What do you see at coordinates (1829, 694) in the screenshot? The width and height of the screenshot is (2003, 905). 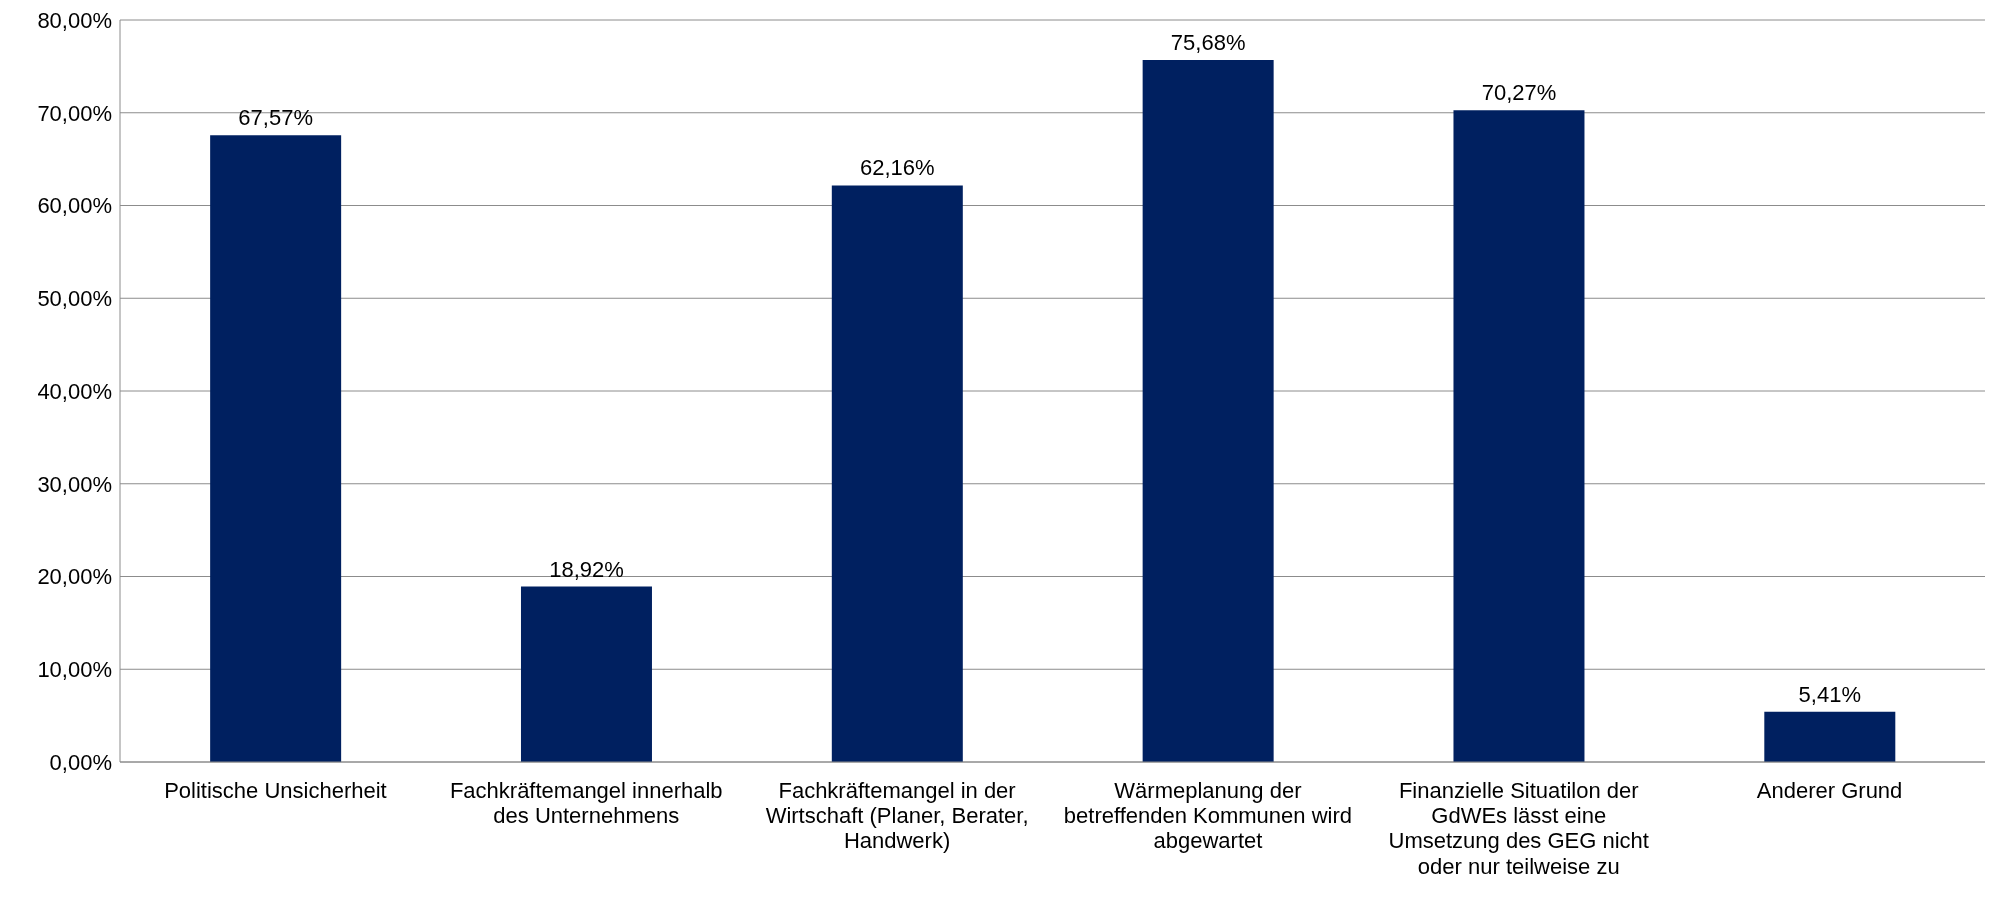 I see `data-label: 5,41%` at bounding box center [1829, 694].